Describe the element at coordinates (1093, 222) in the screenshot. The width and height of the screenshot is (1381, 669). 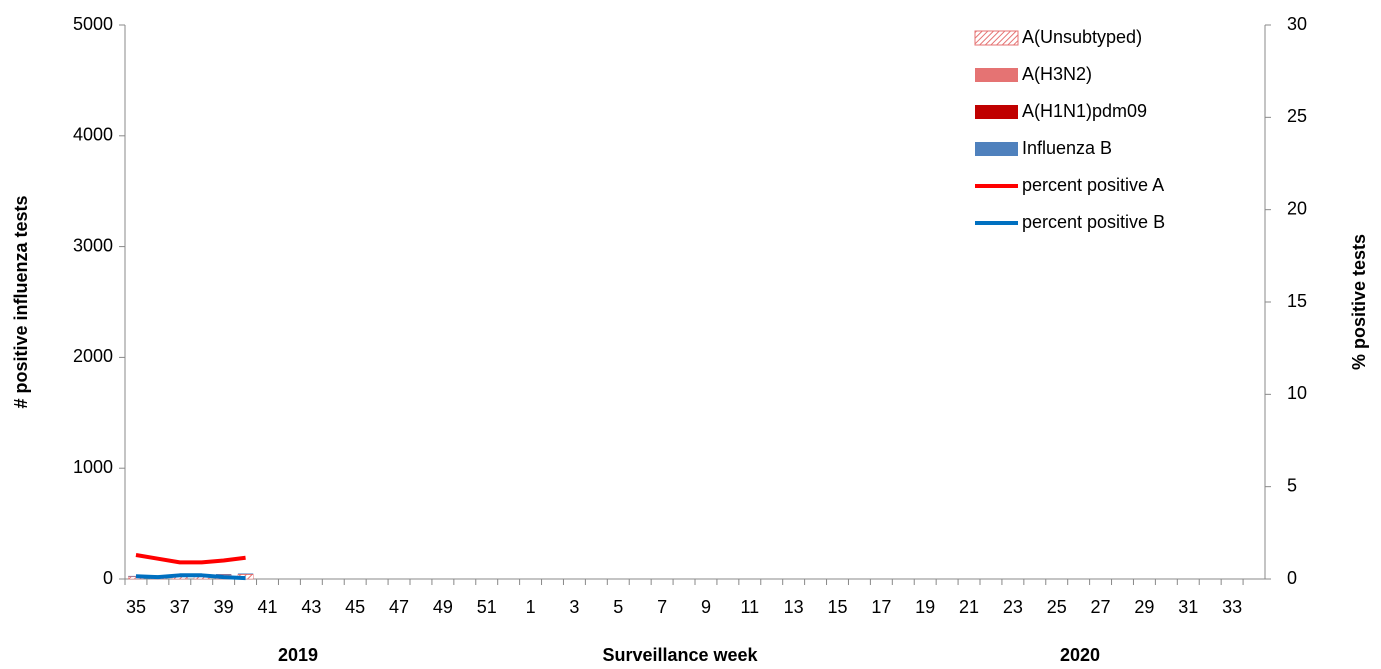
I see `legend-label: percent positive B` at that location.